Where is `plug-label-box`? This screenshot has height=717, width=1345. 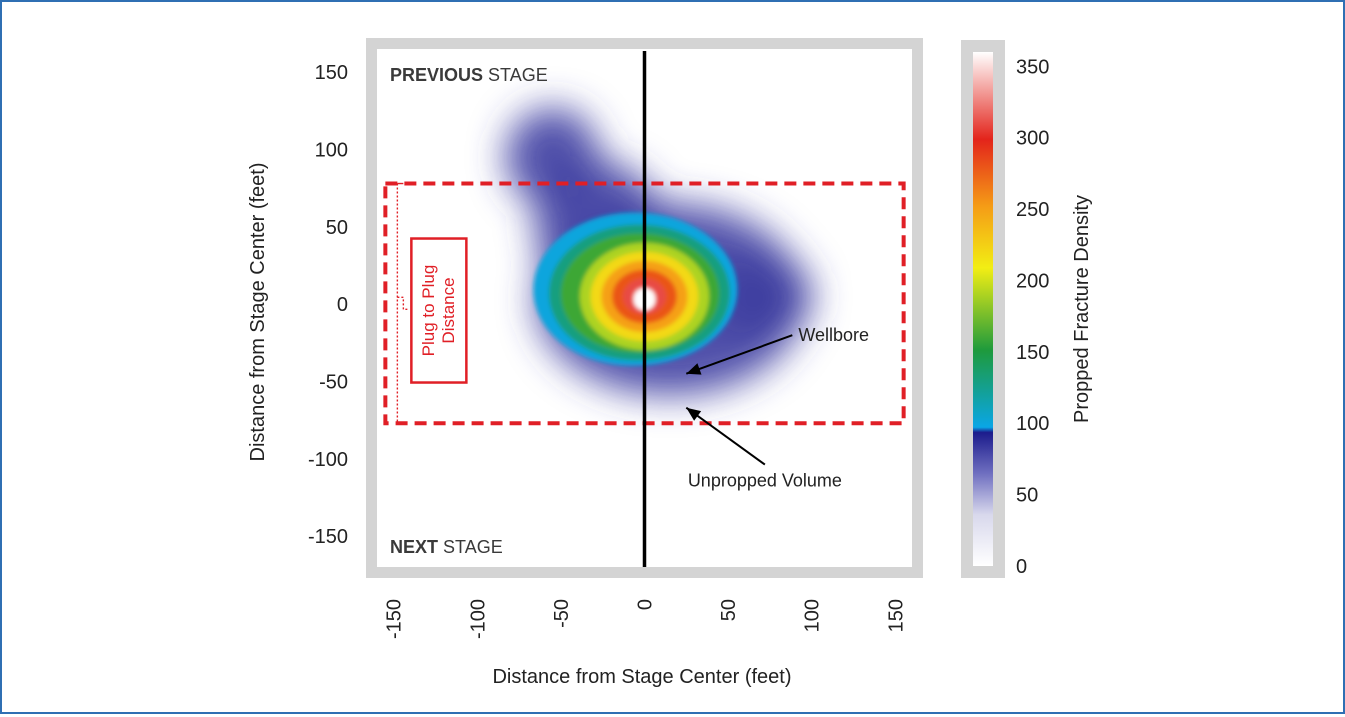 plug-label-box is located at coordinates (439, 310).